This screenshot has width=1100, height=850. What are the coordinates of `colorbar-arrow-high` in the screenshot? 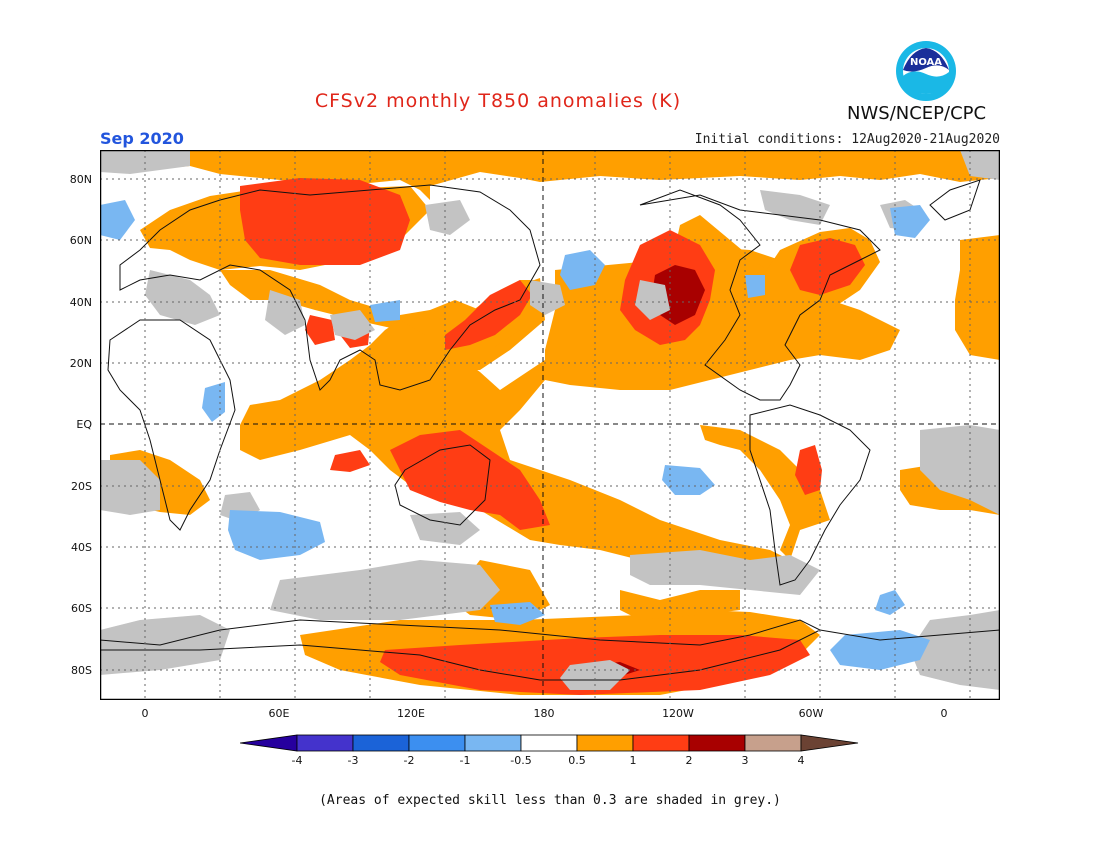 It's located at (829, 743).